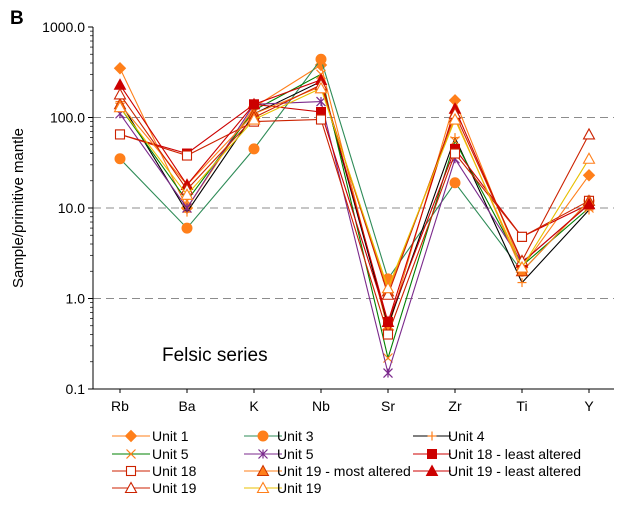 The image size is (640, 510). I want to click on y-tick-label: 1.0, so click(76, 299).